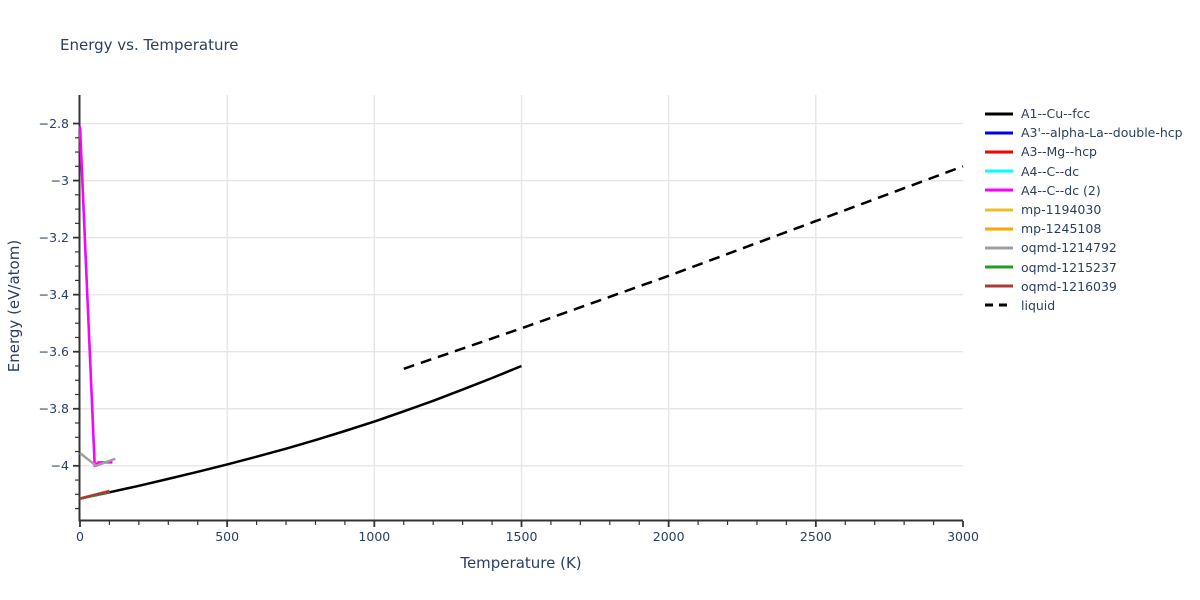  I want to click on legend-item: A1--Cu--fcc, so click(1083, 113).